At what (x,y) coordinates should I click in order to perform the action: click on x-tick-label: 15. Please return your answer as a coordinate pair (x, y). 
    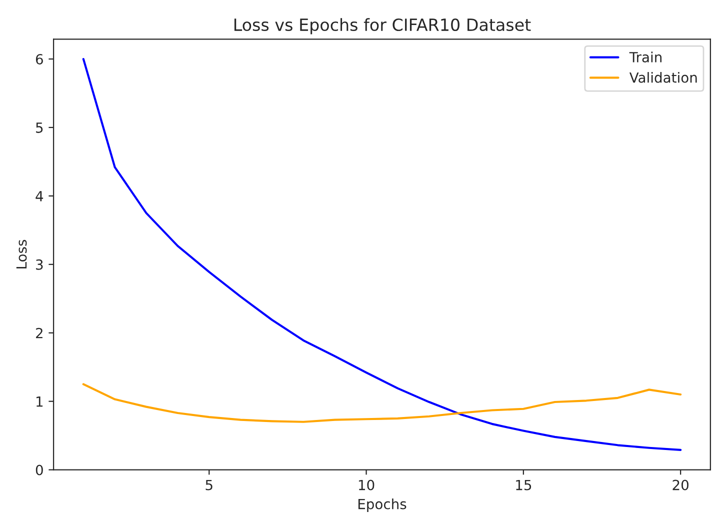
    Looking at the image, I should click on (524, 485).